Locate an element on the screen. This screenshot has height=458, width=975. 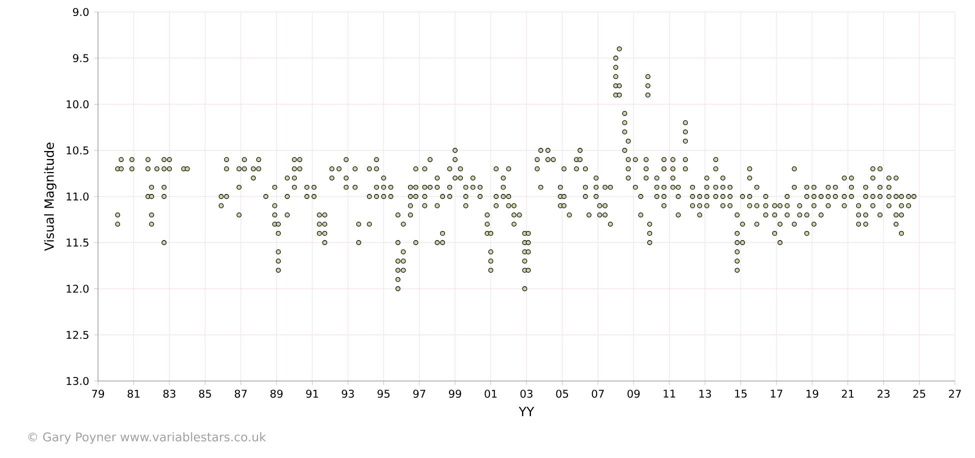
y-tick-label: 10.5 is located at coordinates (77, 150).